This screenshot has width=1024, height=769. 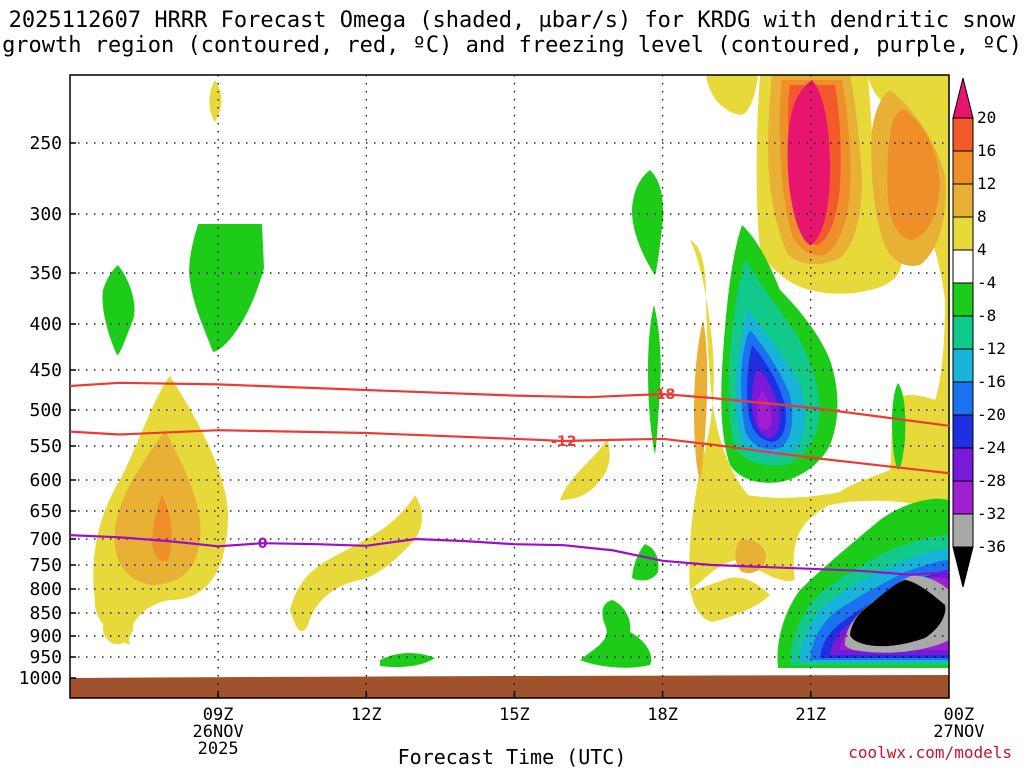 I want to click on contour-label--18: -18, so click(x=662, y=395).